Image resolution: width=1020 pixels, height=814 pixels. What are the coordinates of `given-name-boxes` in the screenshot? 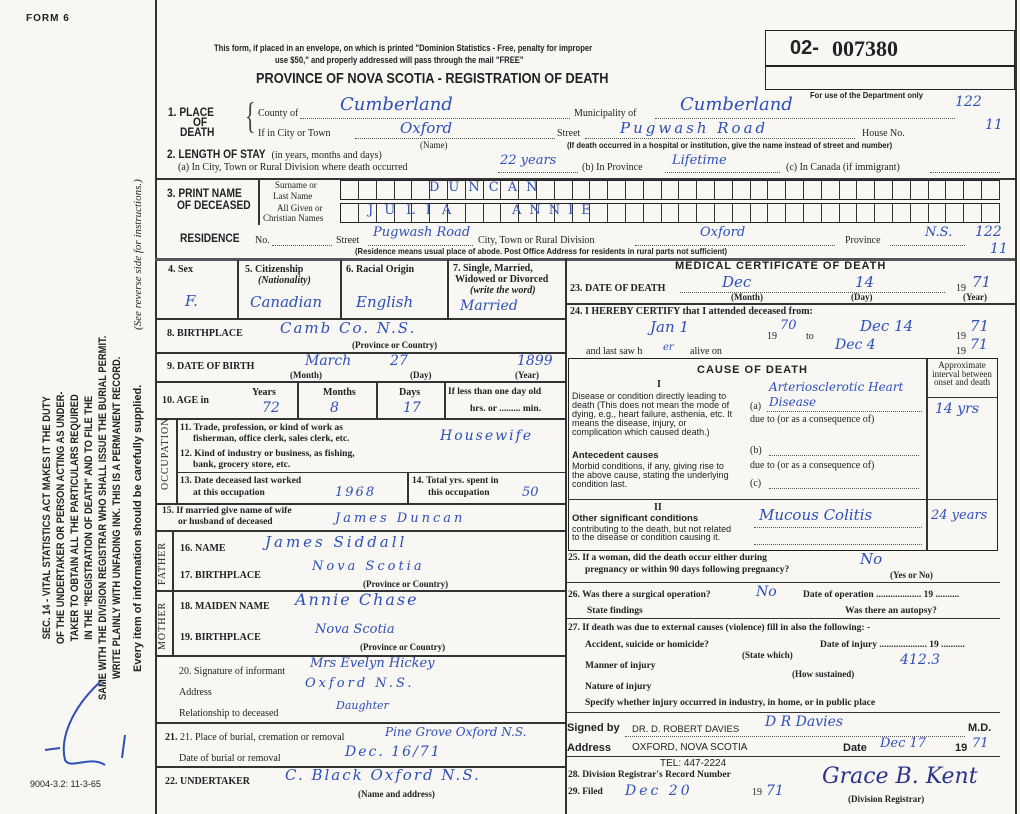 It's located at (670, 213).